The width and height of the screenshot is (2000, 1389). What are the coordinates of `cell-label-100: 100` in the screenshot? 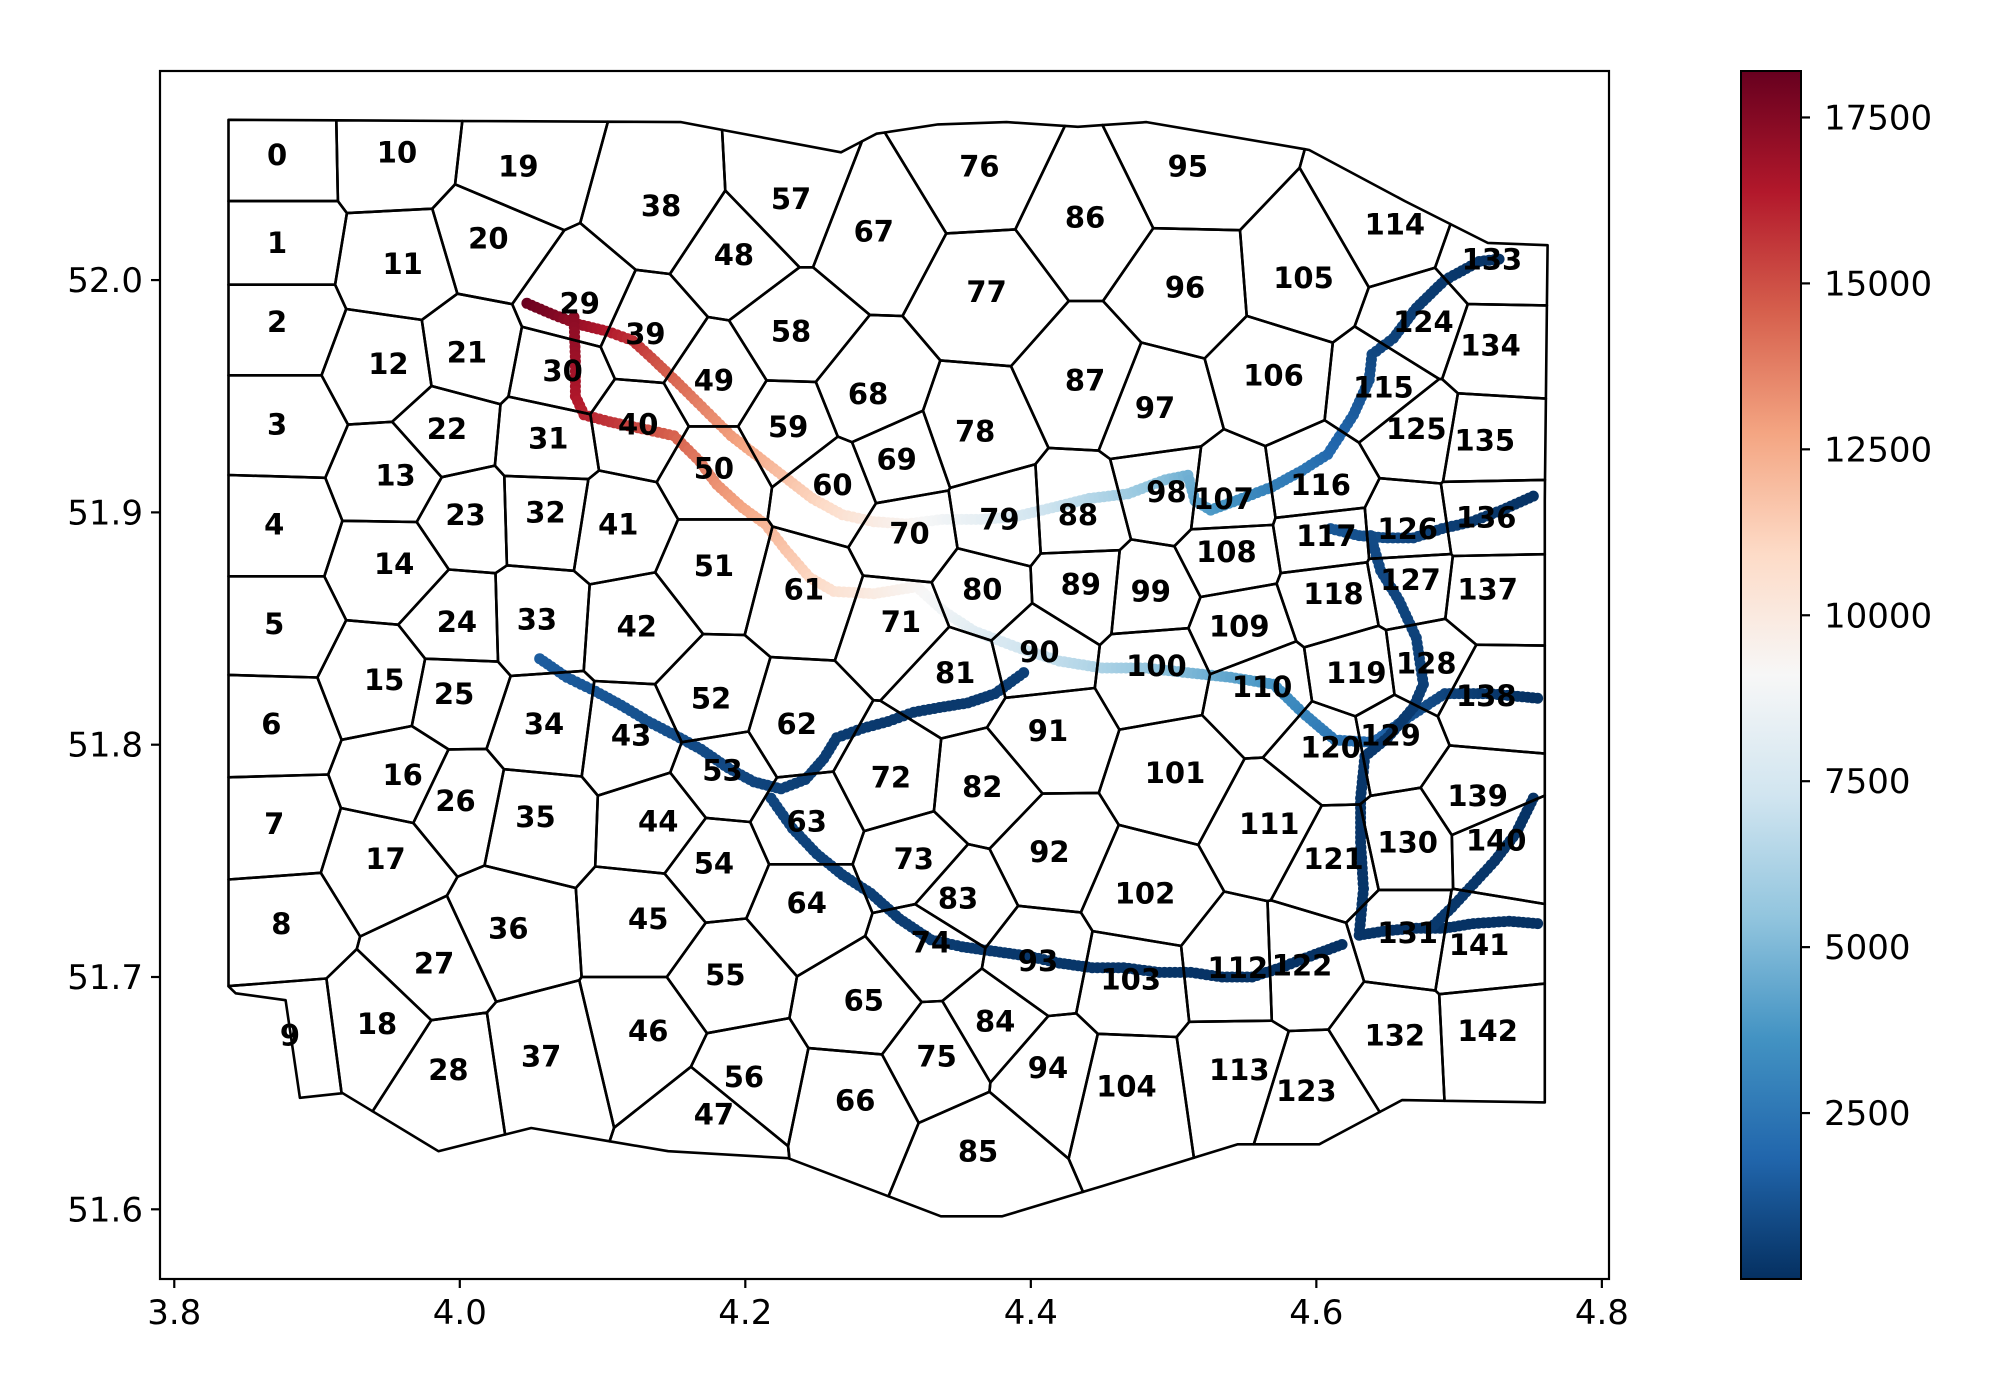 It's located at (1156, 666).